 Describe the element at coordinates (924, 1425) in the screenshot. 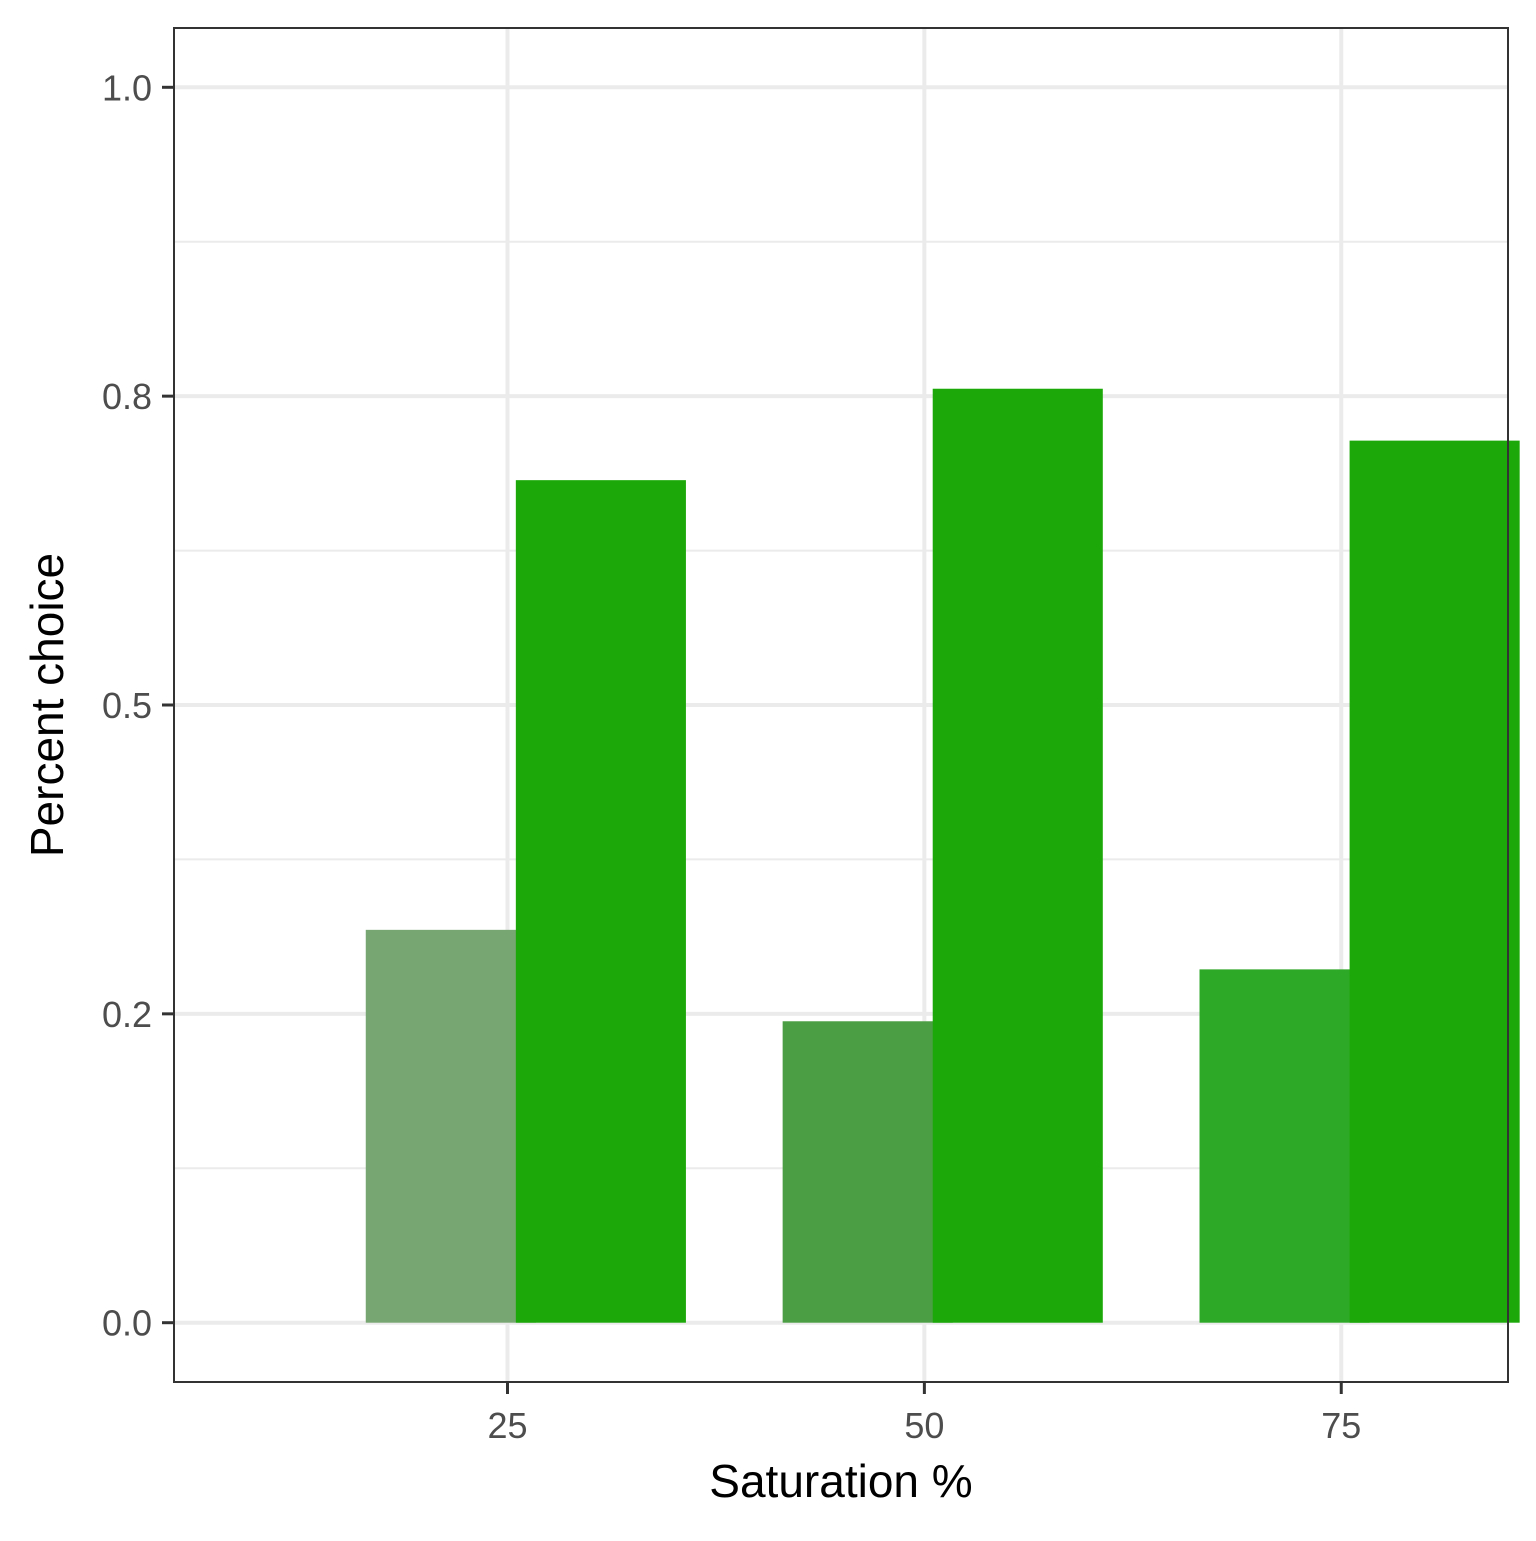

I see `x-tick-label: 50` at that location.